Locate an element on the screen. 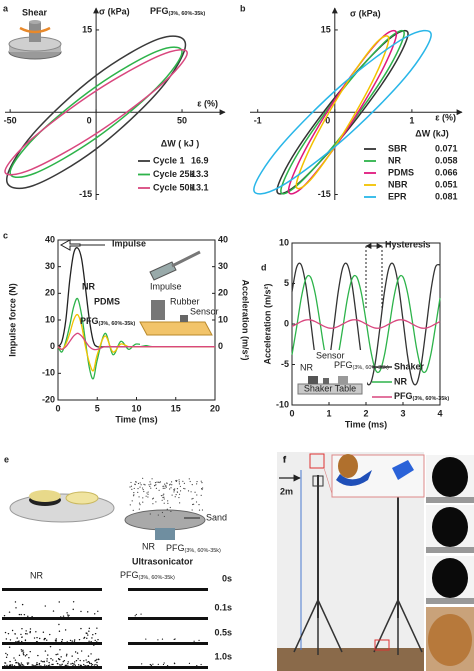 Image resolution: width=474 pixels, height=671 pixels. legend-label: NR is located at coordinates (400, 381).